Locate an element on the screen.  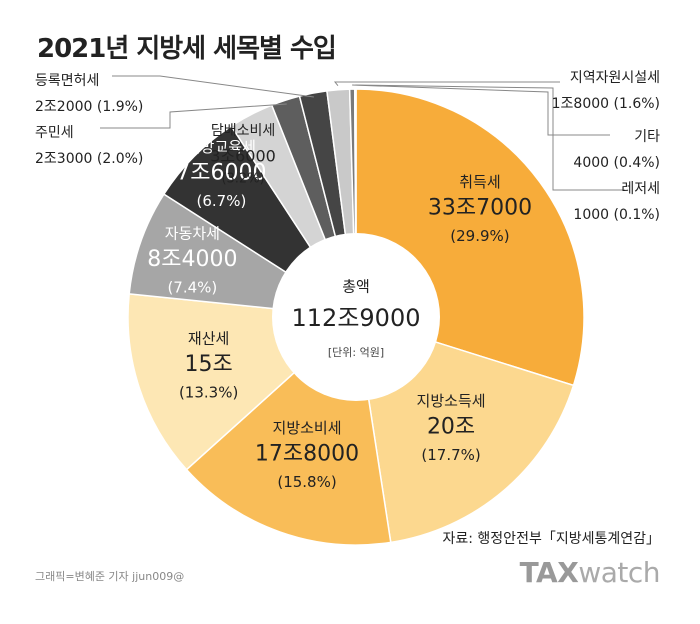
slice-value-label: 17조8000 is located at coordinates (307, 453).